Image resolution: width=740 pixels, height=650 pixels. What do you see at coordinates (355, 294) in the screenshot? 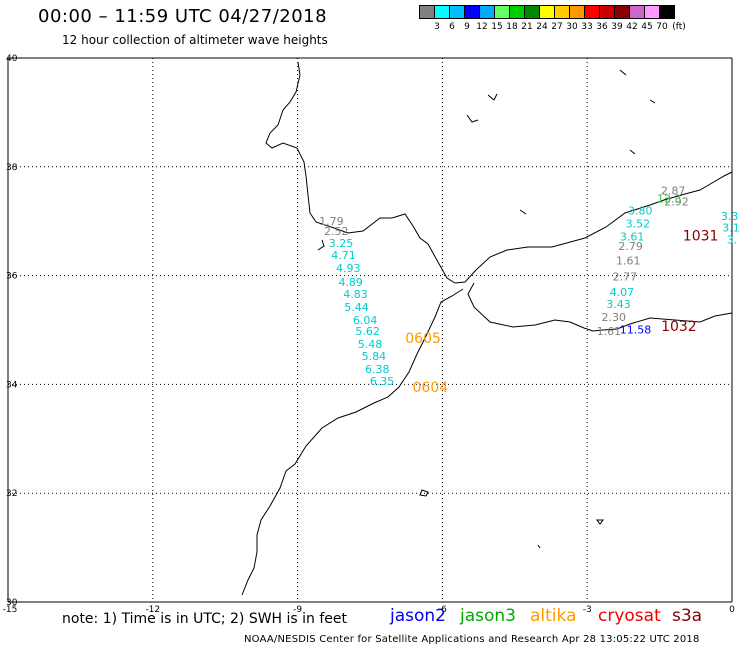
I see `wave-height-label: 4.83` at bounding box center [355, 294].